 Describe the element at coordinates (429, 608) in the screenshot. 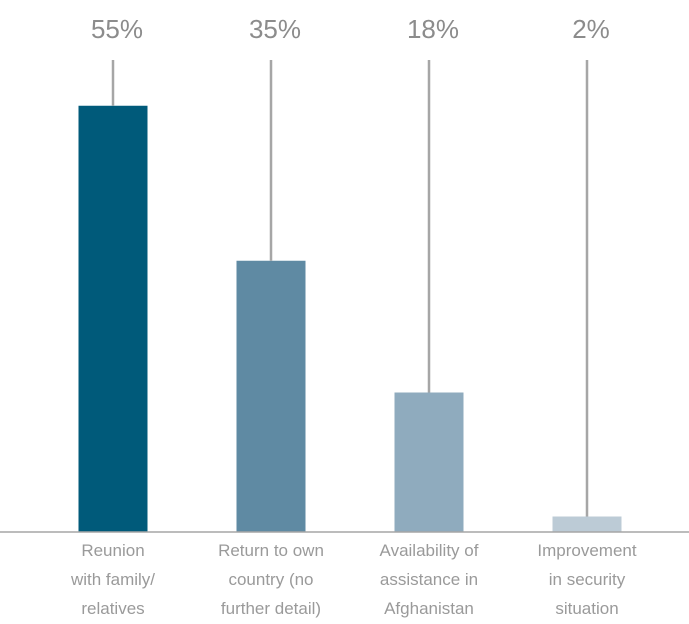

I see `category-label-line: Afghanistan` at that location.